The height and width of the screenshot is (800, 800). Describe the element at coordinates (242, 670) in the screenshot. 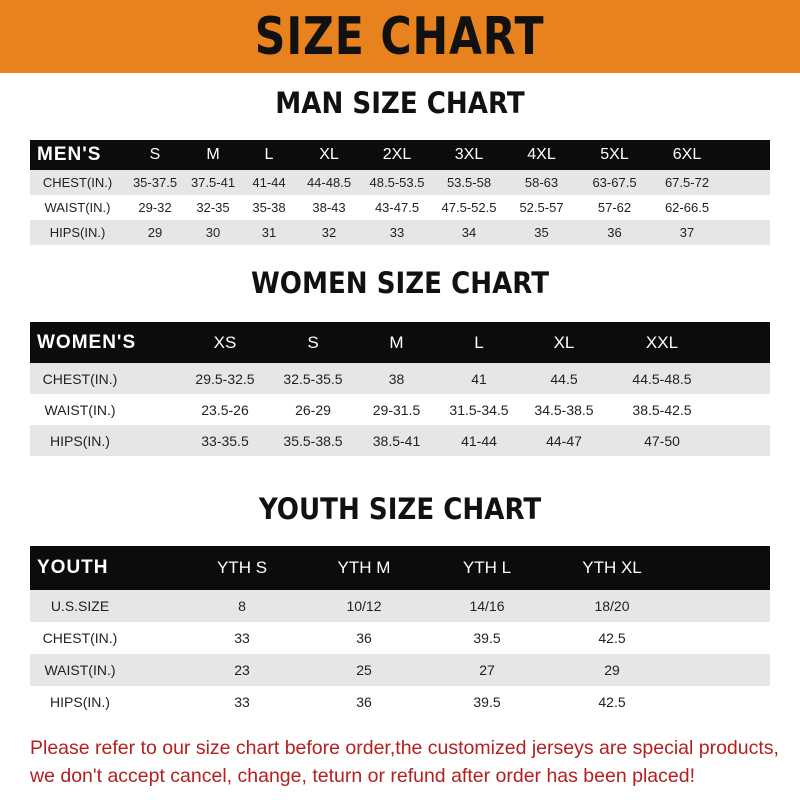

I see `measurement-cell: 23` at that location.